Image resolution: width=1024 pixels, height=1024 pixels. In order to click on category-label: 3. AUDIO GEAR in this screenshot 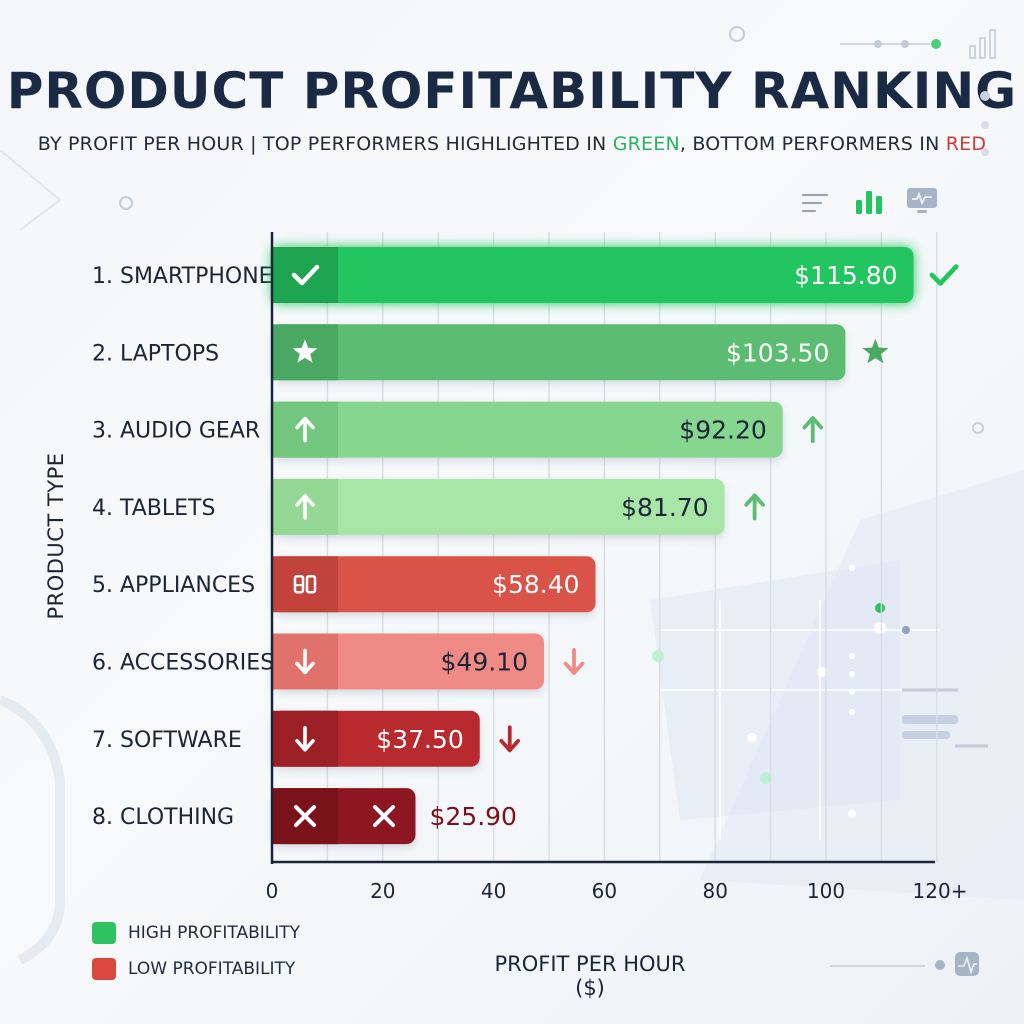, I will do `click(176, 431)`.